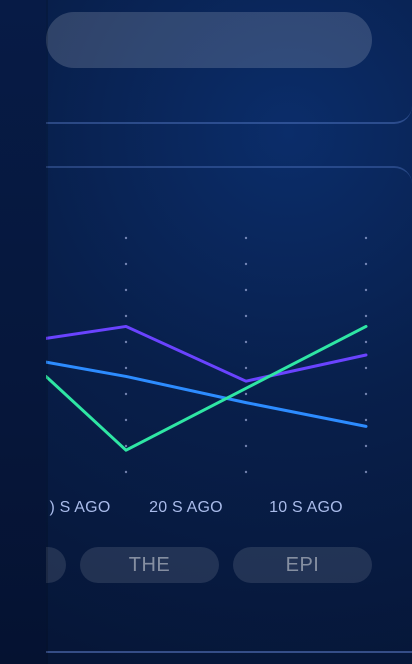 This screenshot has height=664, width=412. I want to click on left-dark-panel, so click(23, 332).